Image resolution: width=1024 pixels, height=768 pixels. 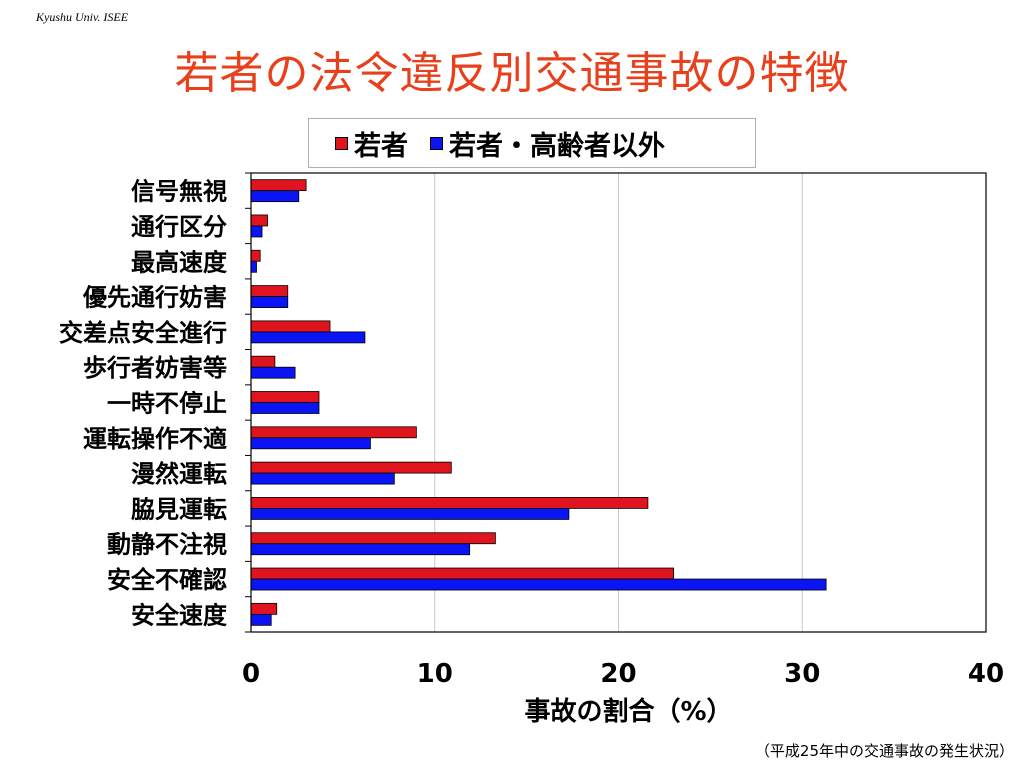 I want to click on chart-legend: 若者 若者・高齢者以外, so click(x=532, y=143).